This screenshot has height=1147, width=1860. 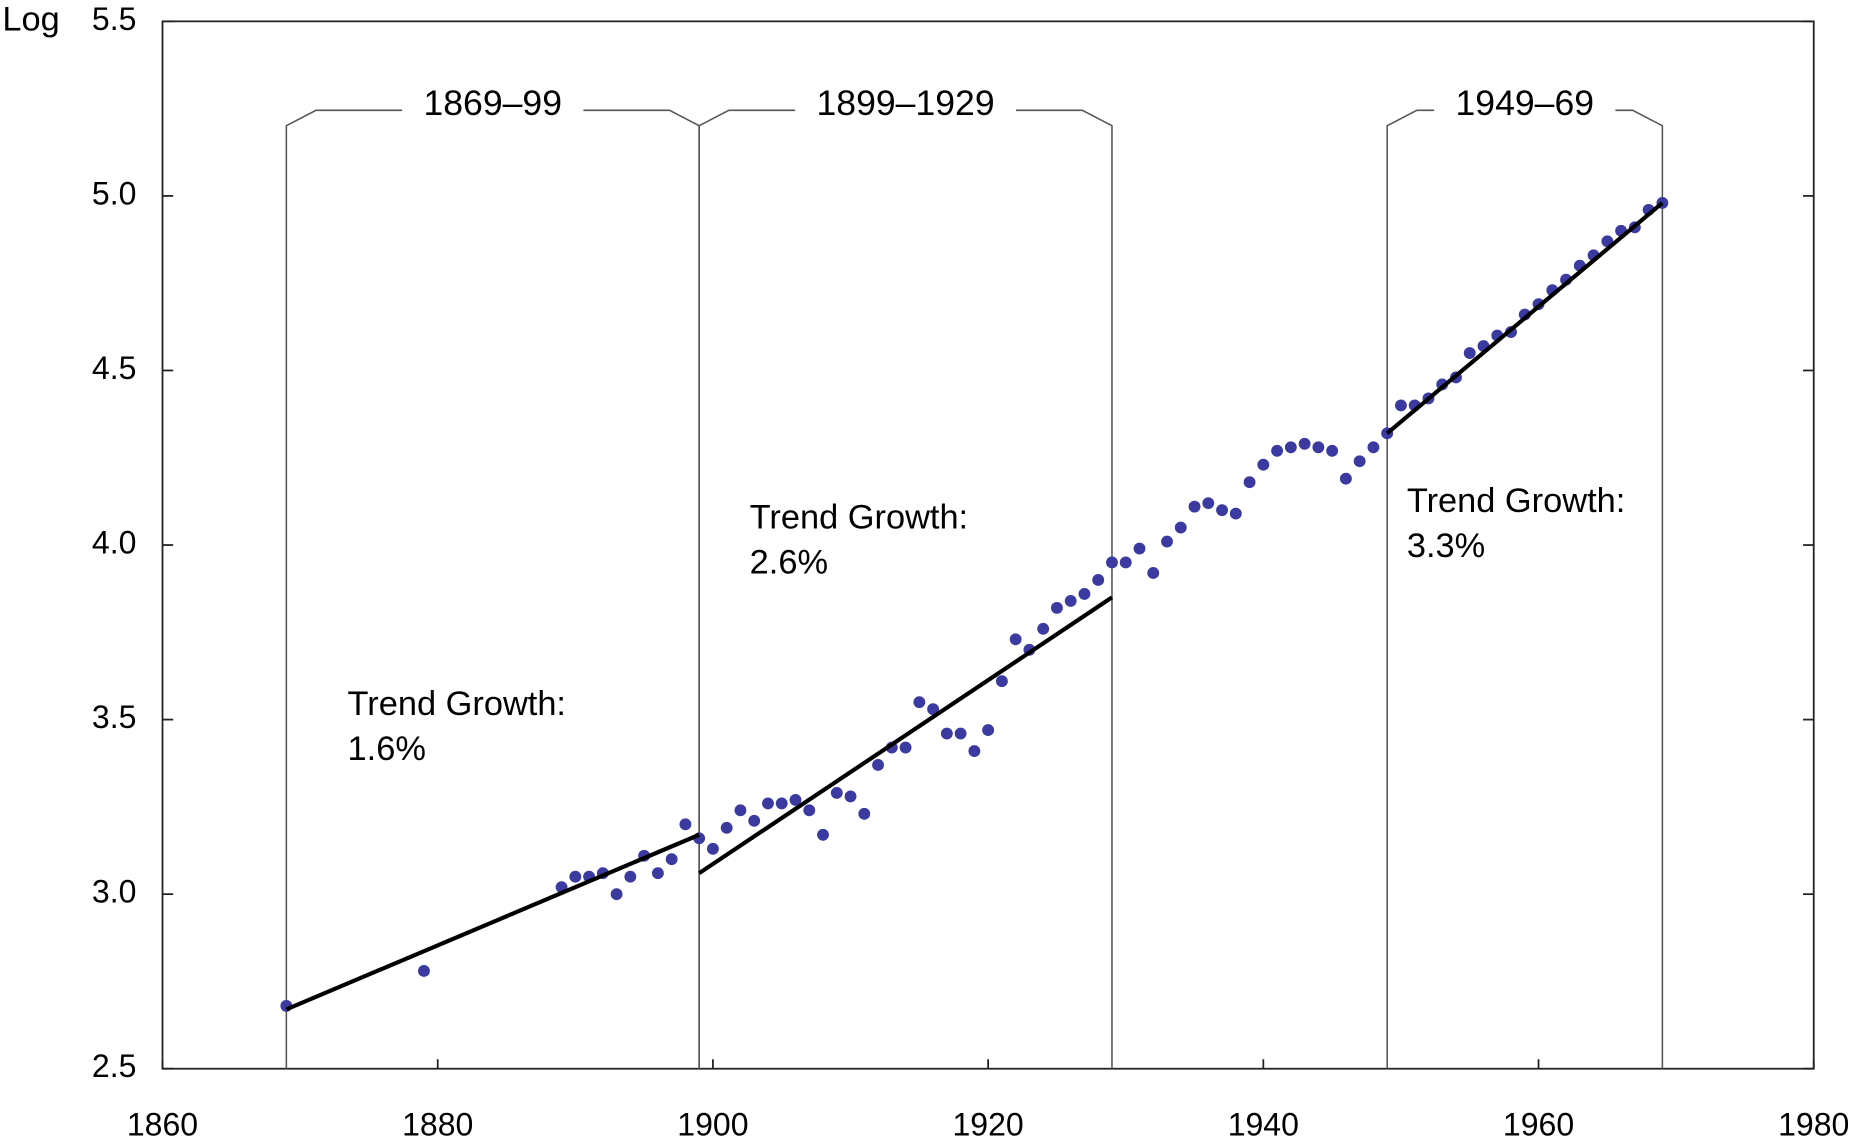 What do you see at coordinates (906, 103) in the screenshot?
I see `period-label: 1899–1929` at bounding box center [906, 103].